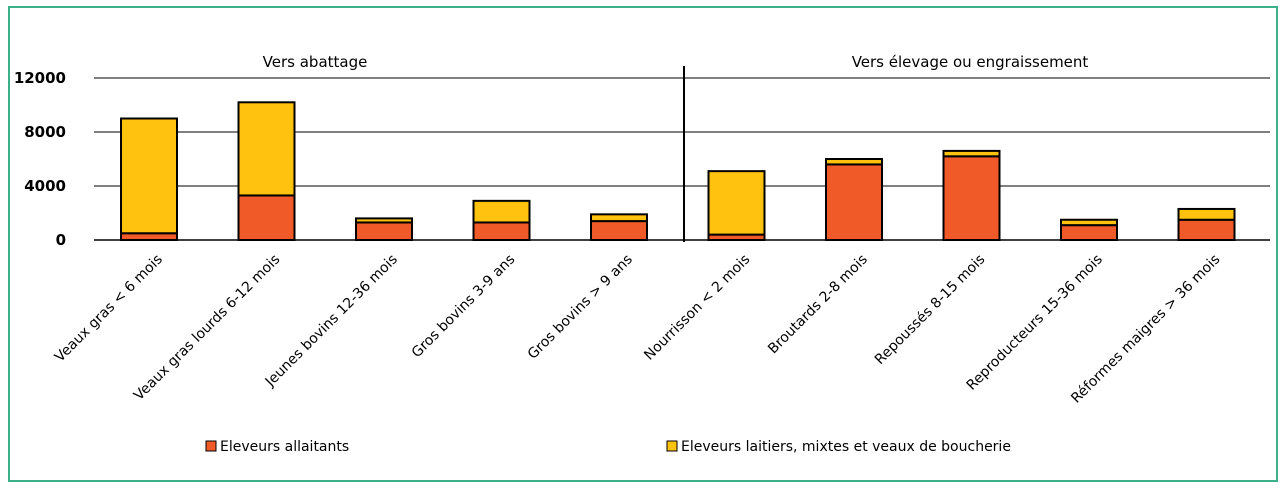 The image size is (1288, 490). Describe the element at coordinates (930, 310) in the screenshot. I see `category-label: Repoussés 8-15 mois` at that location.